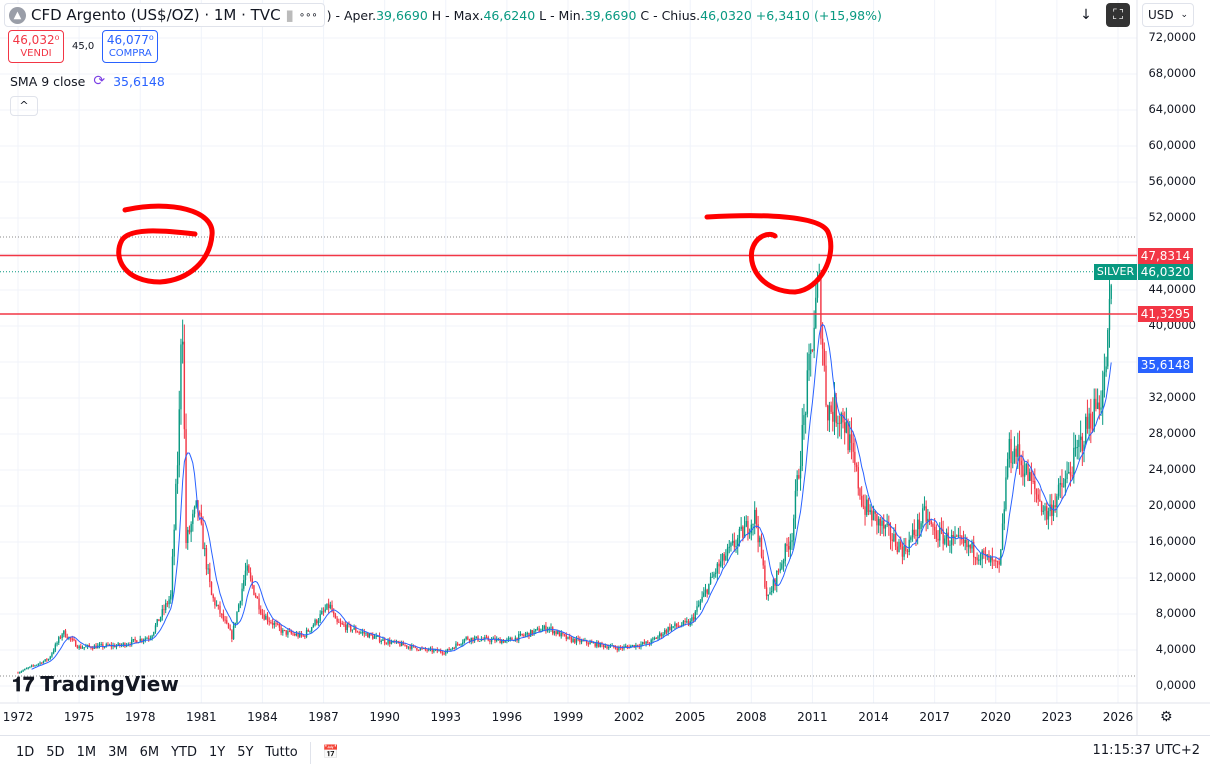 The height and width of the screenshot is (769, 1210). What do you see at coordinates (55, 752) in the screenshot?
I see `range-button-5d: 5D` at bounding box center [55, 752].